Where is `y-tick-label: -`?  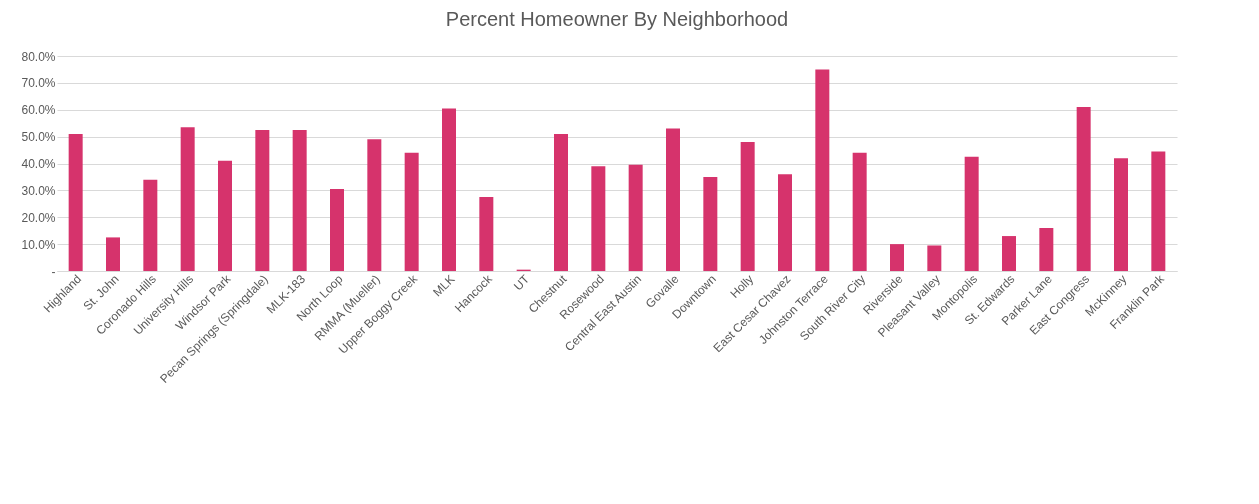
y-tick-label: - is located at coordinates (53, 271).